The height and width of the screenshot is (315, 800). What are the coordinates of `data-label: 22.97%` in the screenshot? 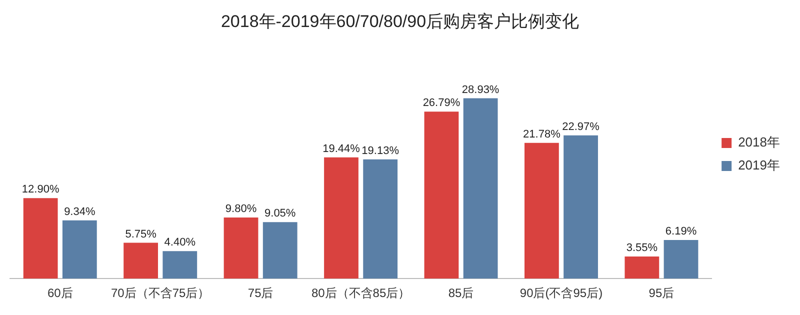 It's located at (581, 126).